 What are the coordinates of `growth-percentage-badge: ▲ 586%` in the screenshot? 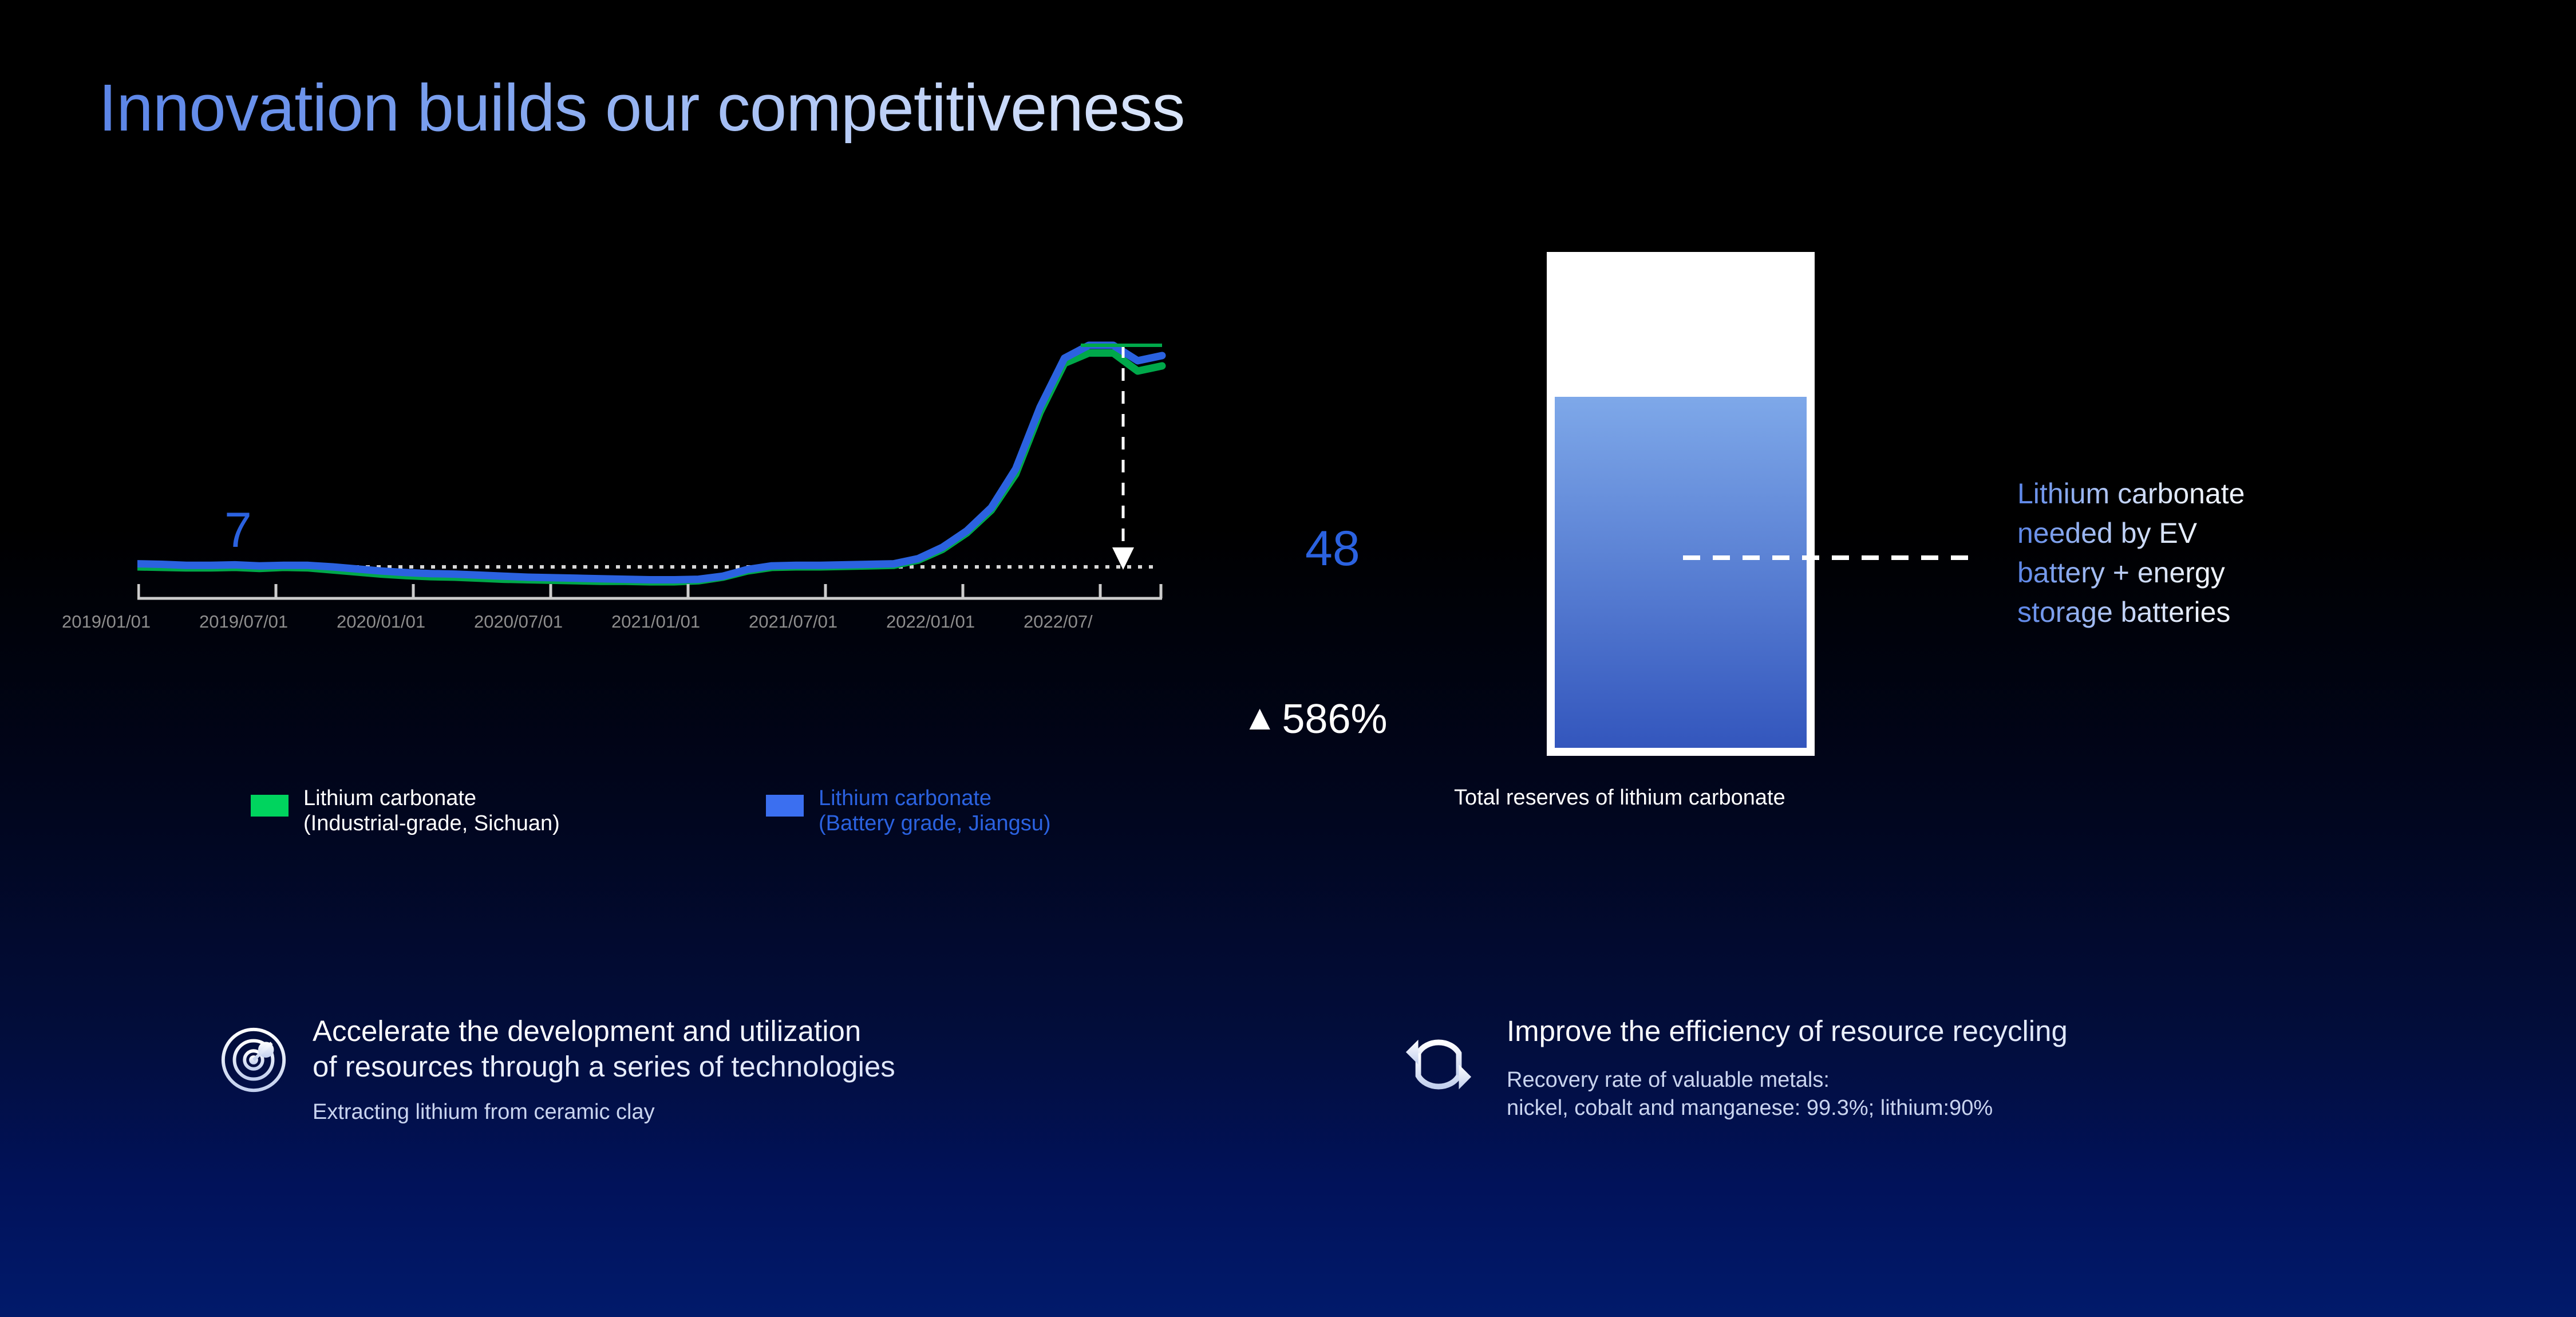 It's located at (1315, 719).